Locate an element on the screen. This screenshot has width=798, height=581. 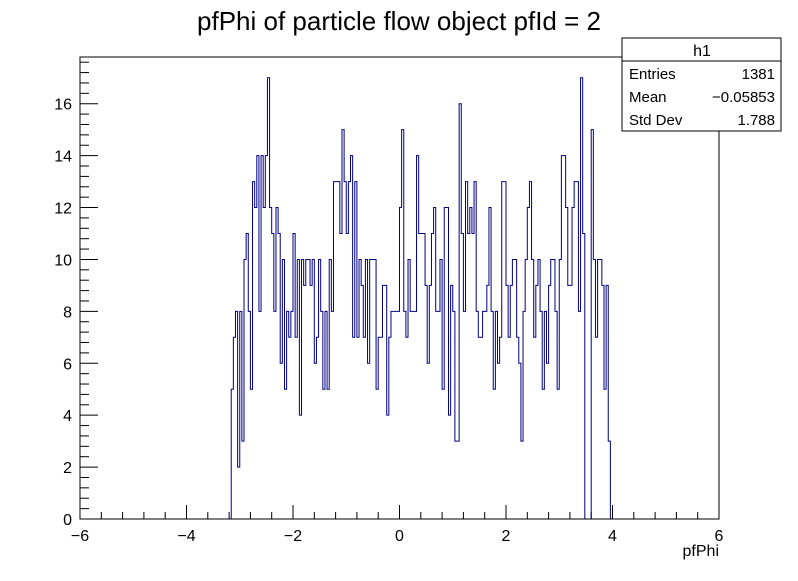
y-tick-label: 10 is located at coordinates (63, 260).